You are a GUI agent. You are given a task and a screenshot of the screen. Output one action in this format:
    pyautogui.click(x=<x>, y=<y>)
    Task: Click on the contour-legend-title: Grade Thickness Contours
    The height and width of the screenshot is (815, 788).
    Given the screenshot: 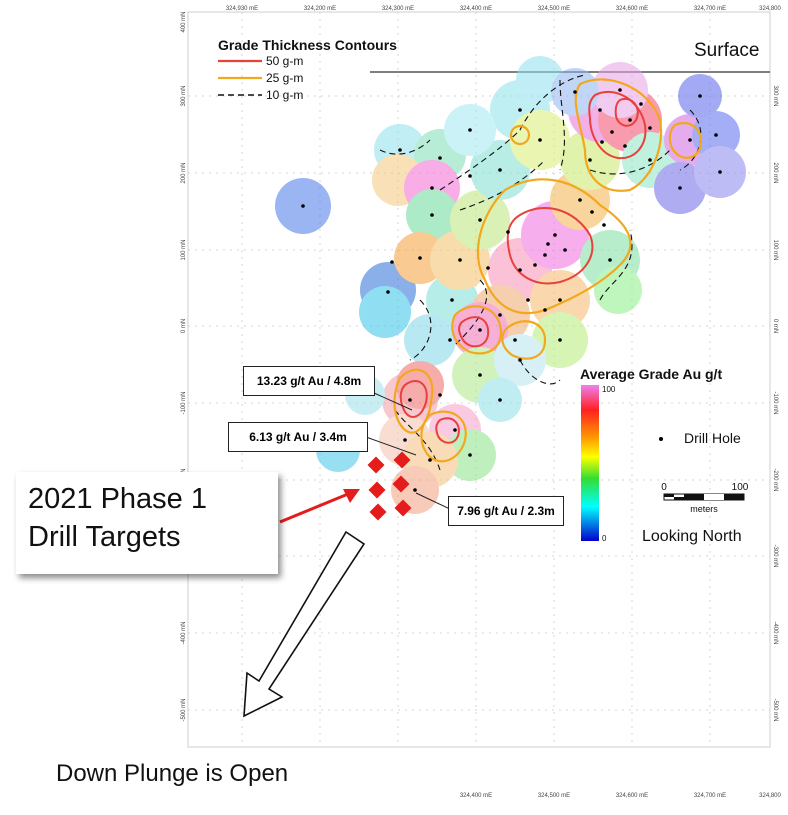 What is the action you would take?
    pyautogui.click(x=307, y=45)
    